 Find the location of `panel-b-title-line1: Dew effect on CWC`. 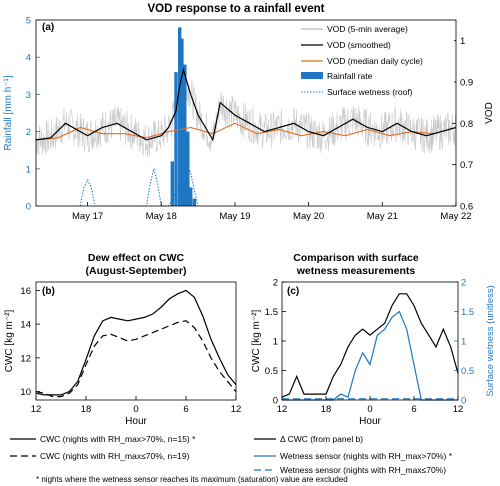

panel-b-title-line1: Dew effect on CWC is located at coordinates (136, 258).